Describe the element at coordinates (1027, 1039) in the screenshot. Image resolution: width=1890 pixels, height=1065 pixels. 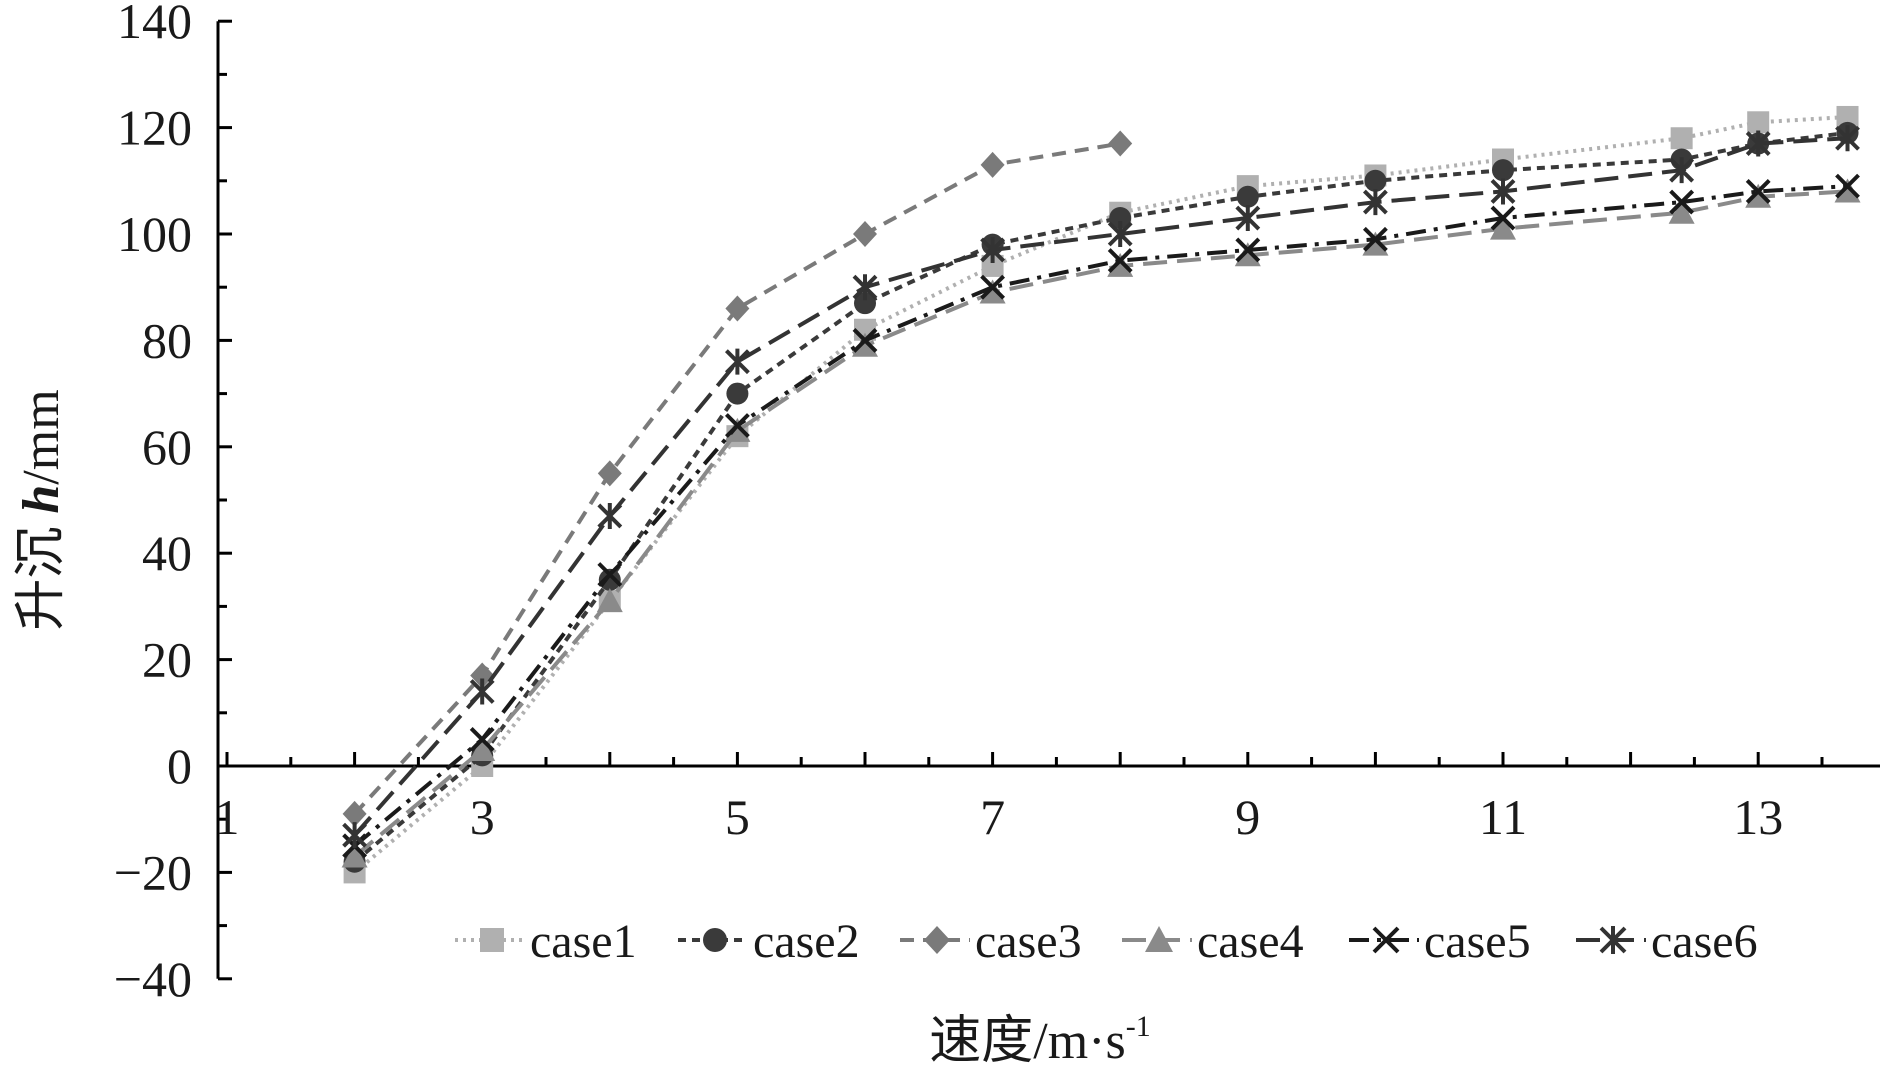
I see `x-axis-label-text: 速度/m·s` at that location.